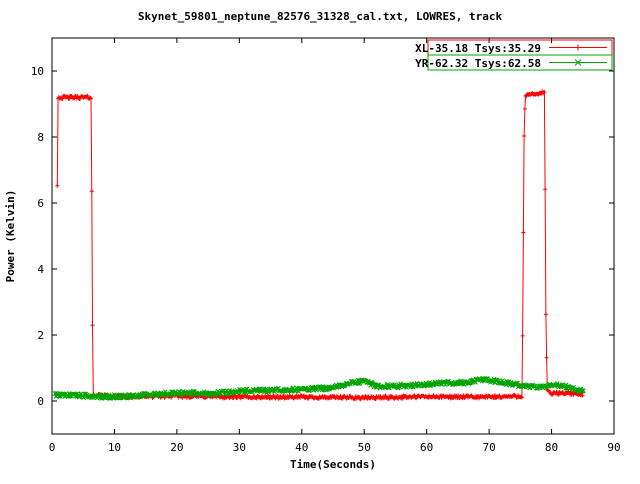  Describe the element at coordinates (478, 48) in the screenshot. I see `legend-label-series-0: XL-35.18 Tsys:35.29` at that location.